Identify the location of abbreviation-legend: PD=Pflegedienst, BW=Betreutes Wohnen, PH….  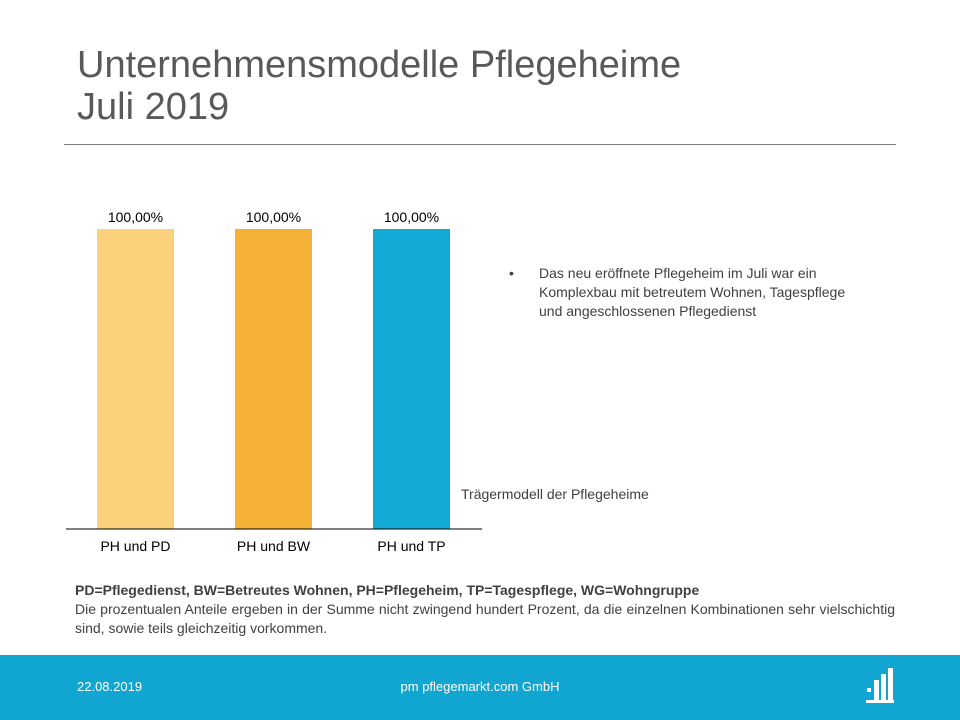
(485, 609).